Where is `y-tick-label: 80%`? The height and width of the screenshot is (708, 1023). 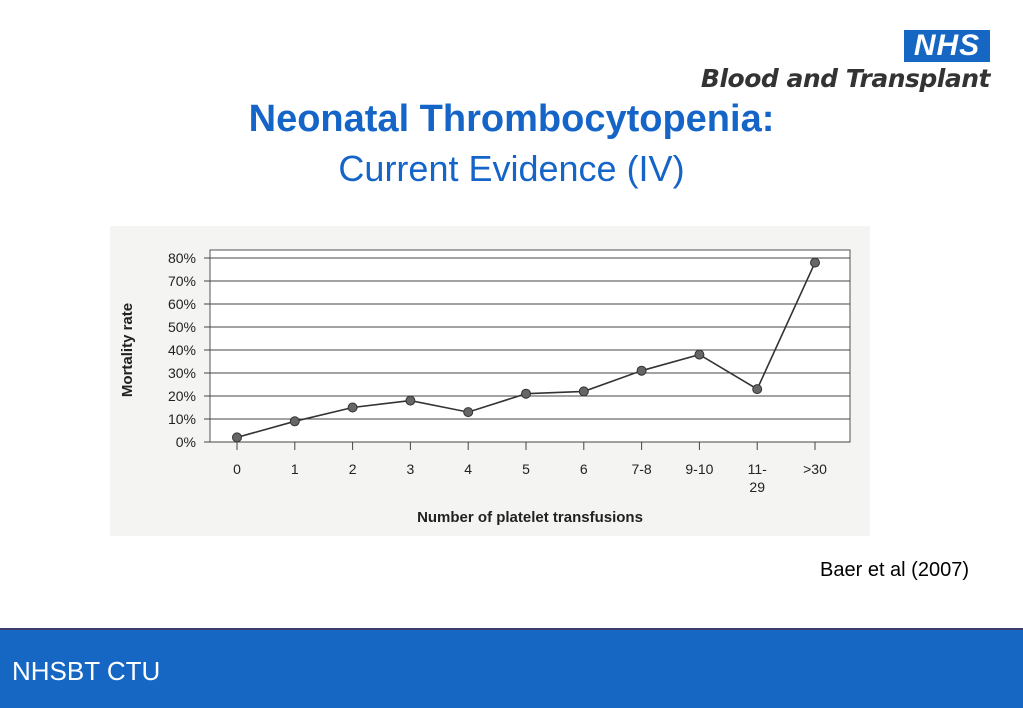
y-tick-label: 80% is located at coordinates (182, 258).